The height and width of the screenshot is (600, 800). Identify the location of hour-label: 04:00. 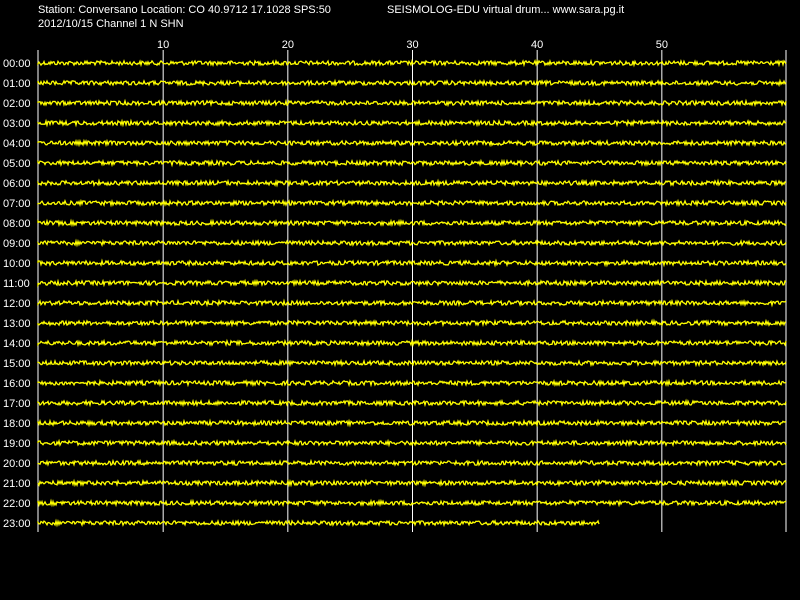
(17, 144).